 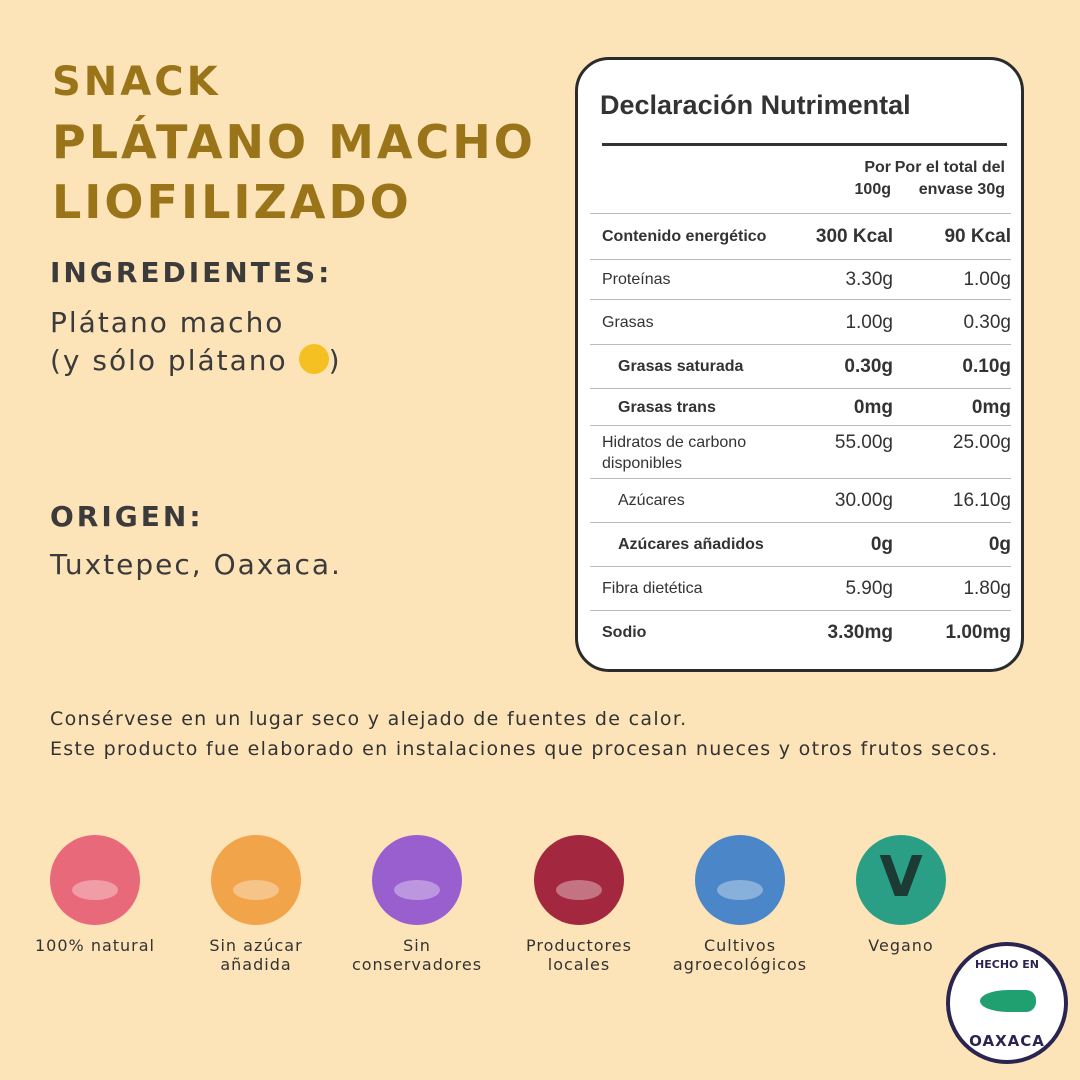 What do you see at coordinates (674, 453) in the screenshot?
I see `nutrient-label: Hidratos de carbono disponibles` at bounding box center [674, 453].